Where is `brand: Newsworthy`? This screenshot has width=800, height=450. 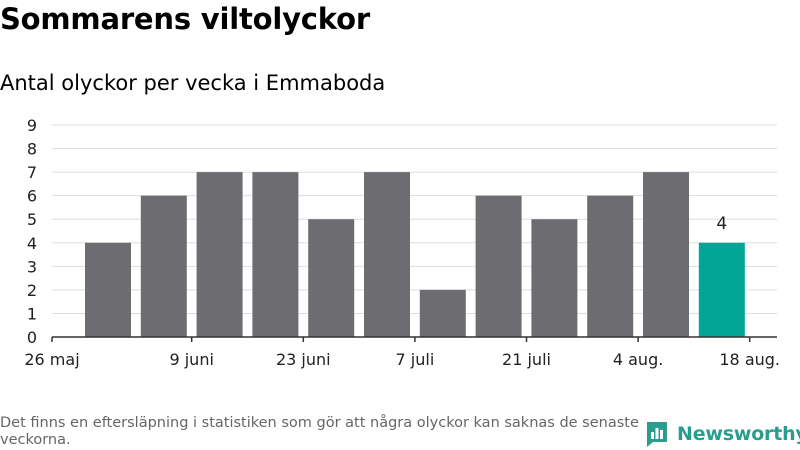 brand: Newsworthy is located at coordinates (722, 434).